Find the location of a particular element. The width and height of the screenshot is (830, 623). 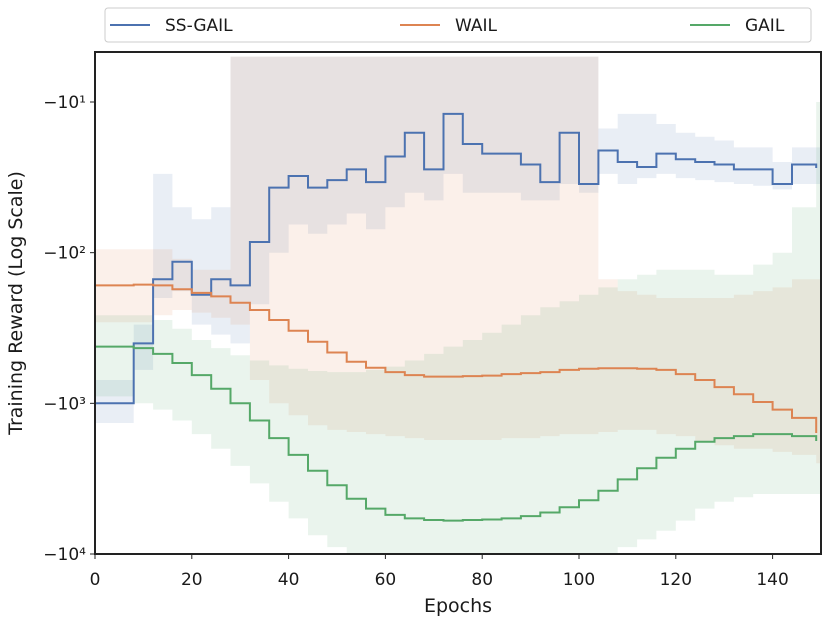

legend-box is located at coordinates (458, 25).